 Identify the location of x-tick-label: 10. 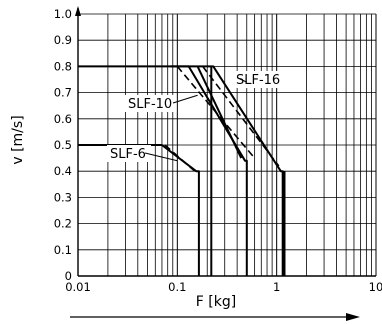
(375, 287).